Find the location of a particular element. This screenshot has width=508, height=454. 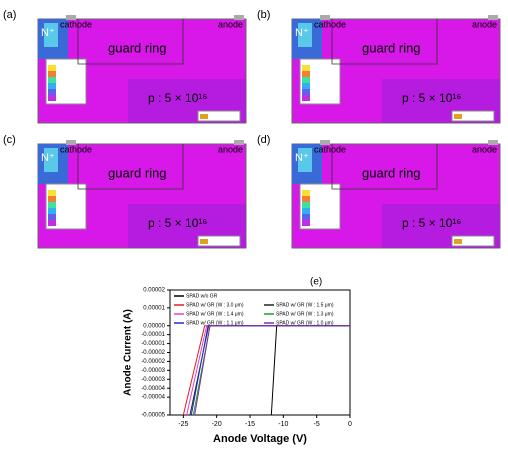

x-tick-label: -25 is located at coordinates (183, 424).